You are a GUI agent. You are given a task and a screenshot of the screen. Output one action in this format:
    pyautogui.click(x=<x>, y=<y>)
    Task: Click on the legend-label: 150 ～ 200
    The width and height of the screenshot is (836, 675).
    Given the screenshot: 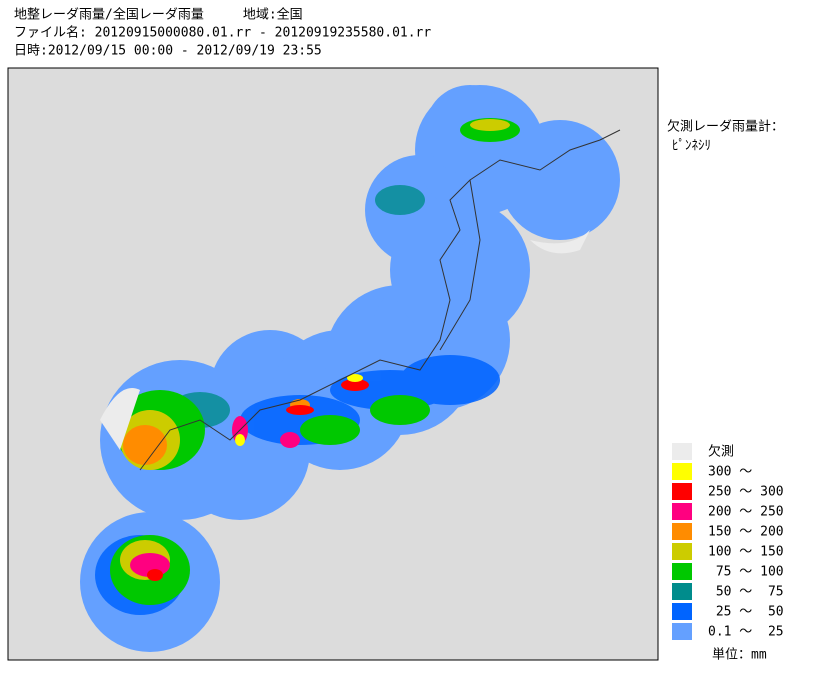 What is the action you would take?
    pyautogui.click(x=746, y=532)
    